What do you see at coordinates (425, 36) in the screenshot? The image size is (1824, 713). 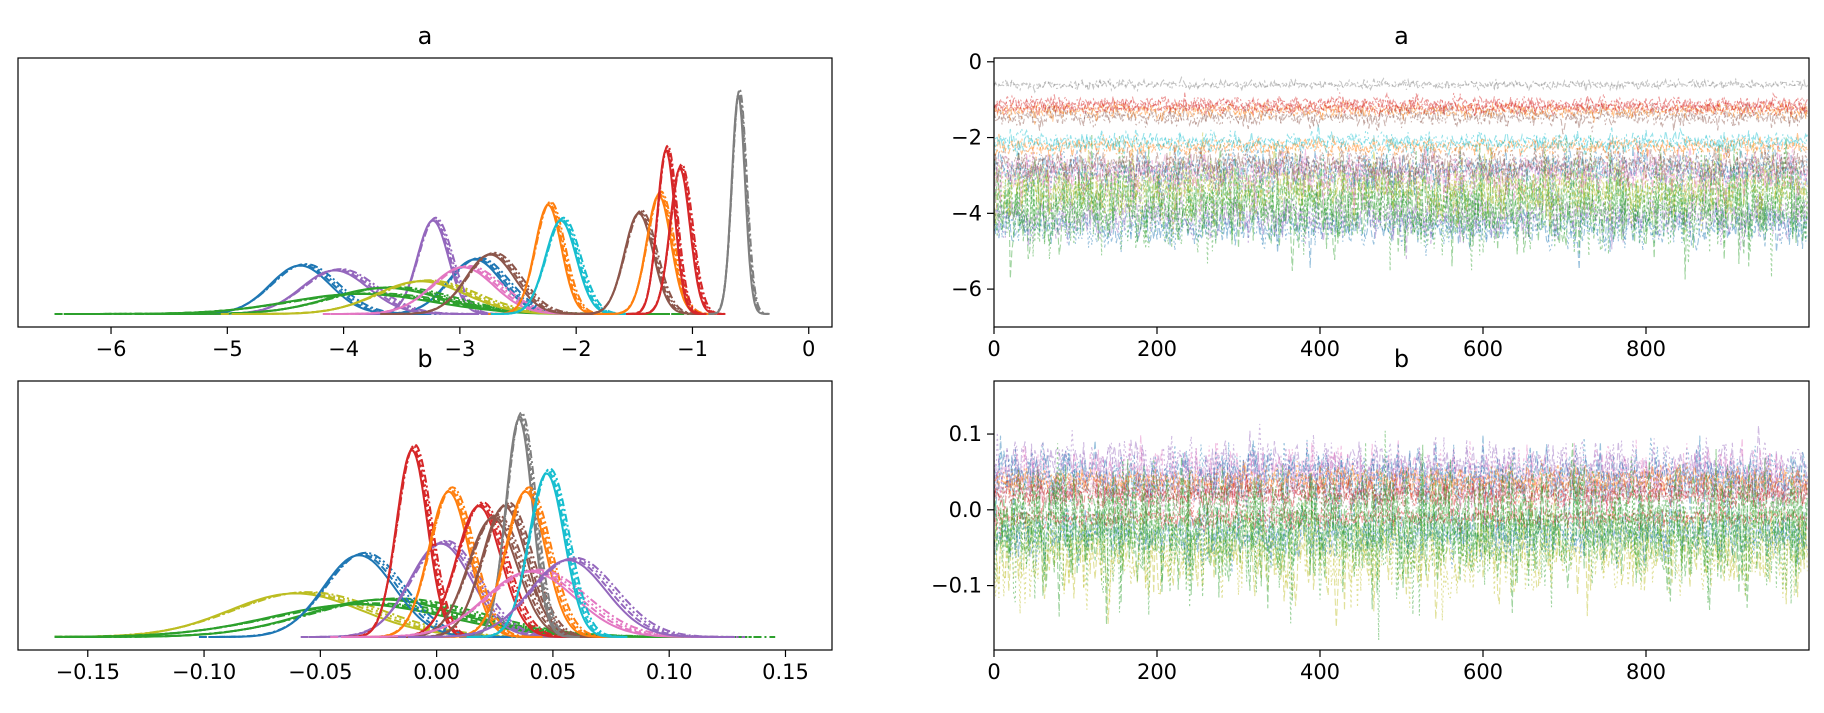 I see `a-density-title: a` at bounding box center [425, 36].